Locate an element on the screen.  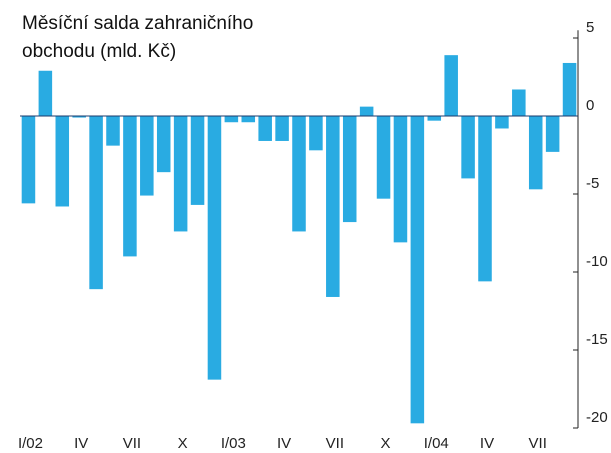
y-tick-label: 5 is located at coordinates (590, 27).